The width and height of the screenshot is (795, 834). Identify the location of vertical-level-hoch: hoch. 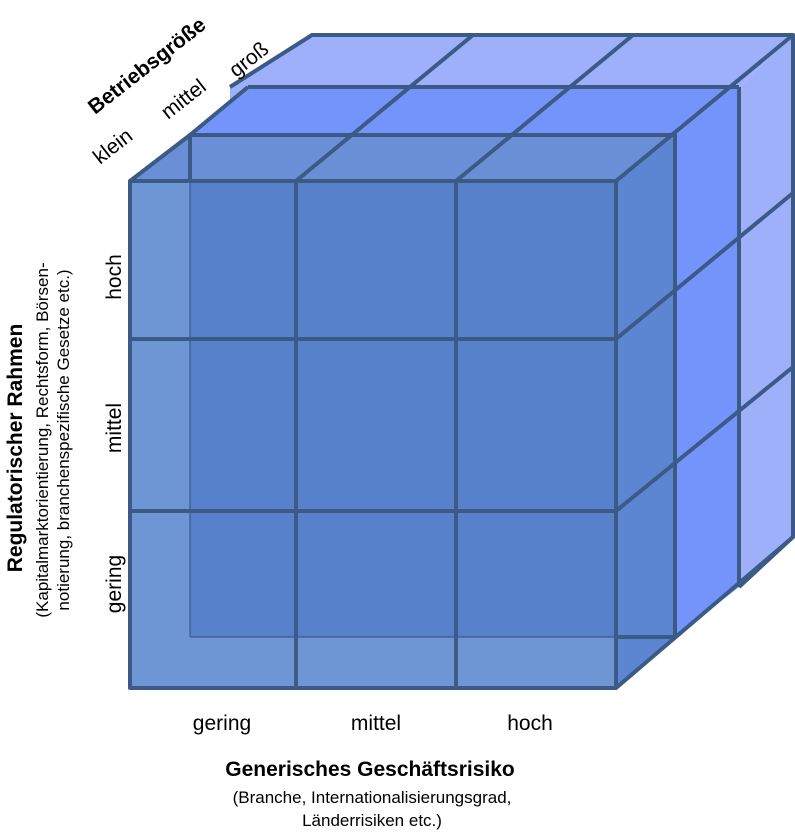
(114, 277).